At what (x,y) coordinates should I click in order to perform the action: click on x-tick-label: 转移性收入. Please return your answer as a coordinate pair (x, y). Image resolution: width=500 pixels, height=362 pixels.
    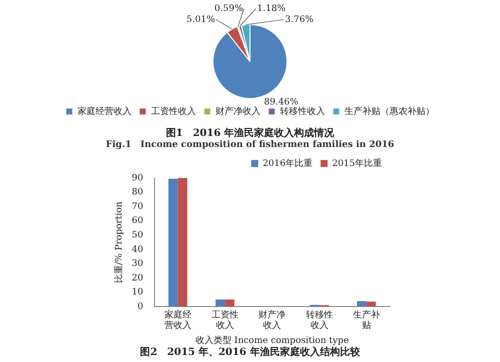
    Looking at the image, I should click on (319, 320).